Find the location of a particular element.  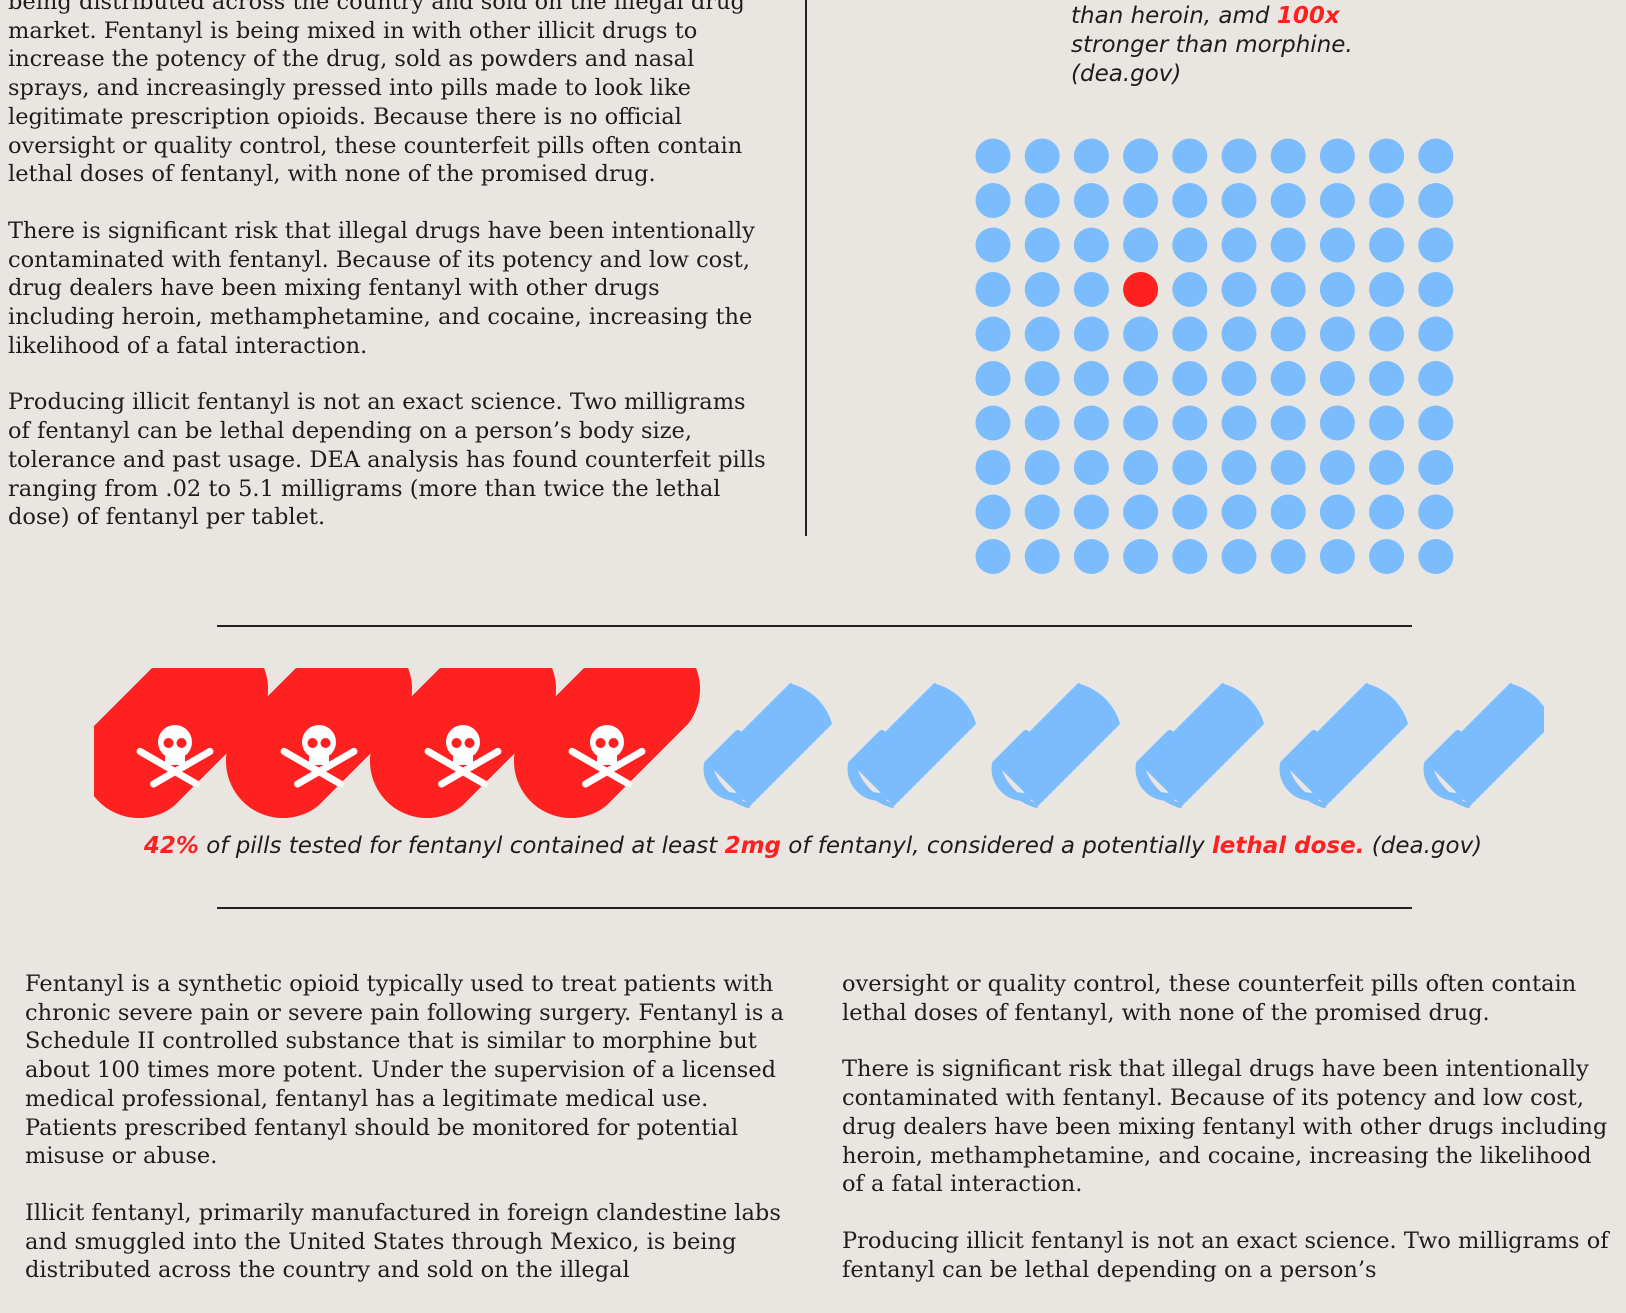

caption-percent: 42% is located at coordinates (171, 846).